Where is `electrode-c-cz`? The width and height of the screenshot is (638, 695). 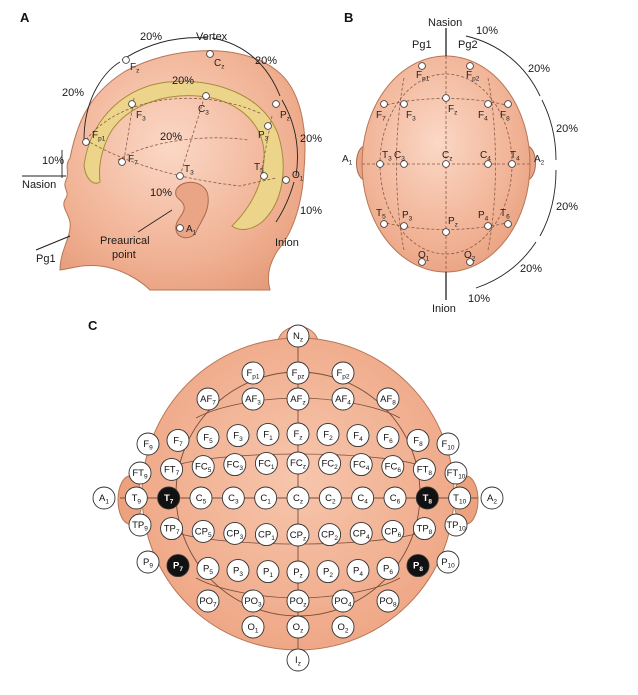
electrode-c-cz is located at coordinates (298, 498).